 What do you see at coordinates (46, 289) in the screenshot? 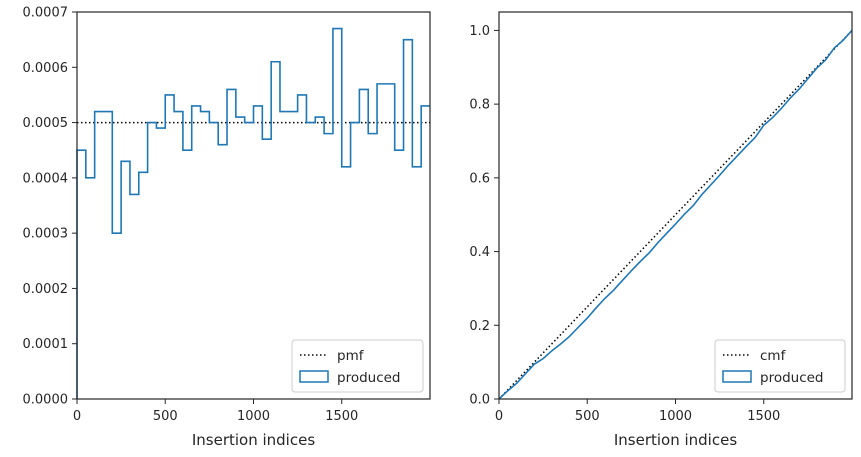
I see `y-tick-label: 0.0002` at bounding box center [46, 289].